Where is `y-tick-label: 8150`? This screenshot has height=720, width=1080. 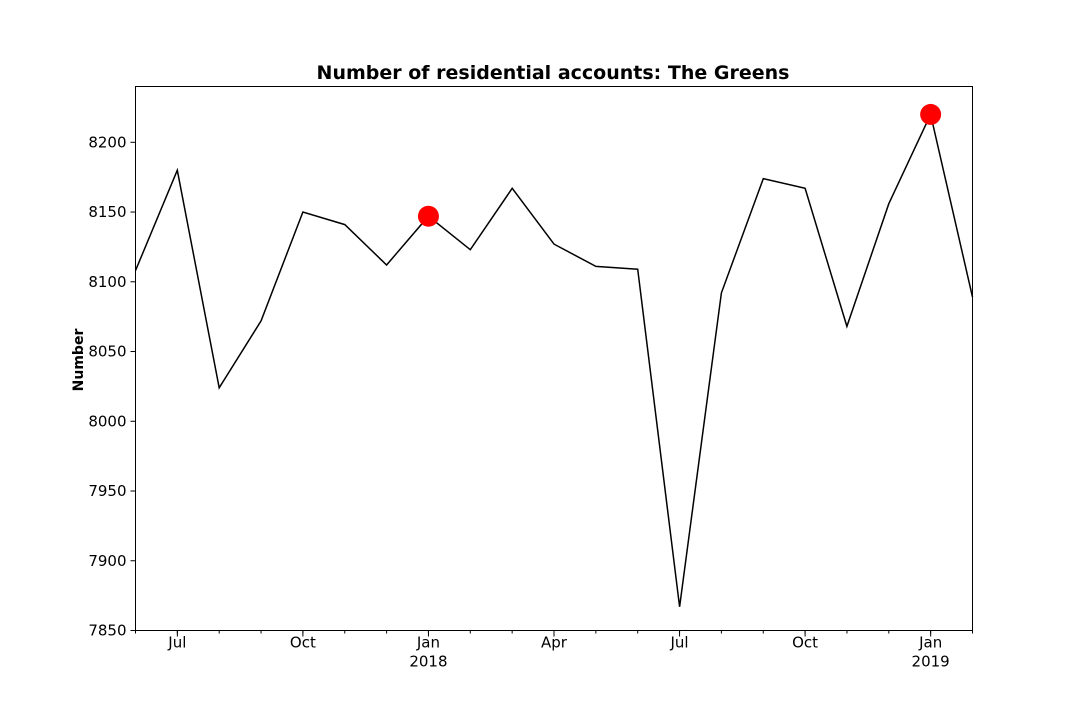 y-tick-label: 8150 is located at coordinates (107, 212).